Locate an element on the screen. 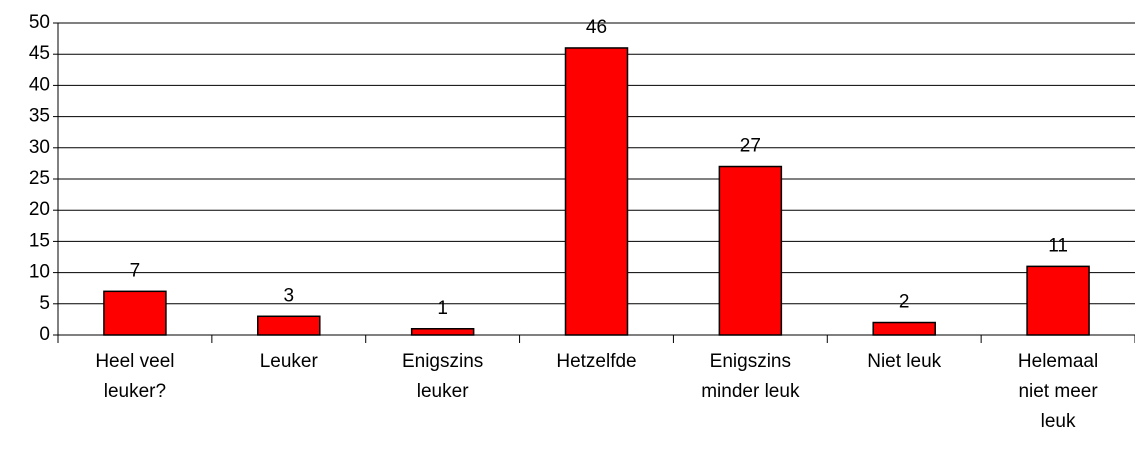 The image size is (1135, 450). data-label: 3 is located at coordinates (288, 295).